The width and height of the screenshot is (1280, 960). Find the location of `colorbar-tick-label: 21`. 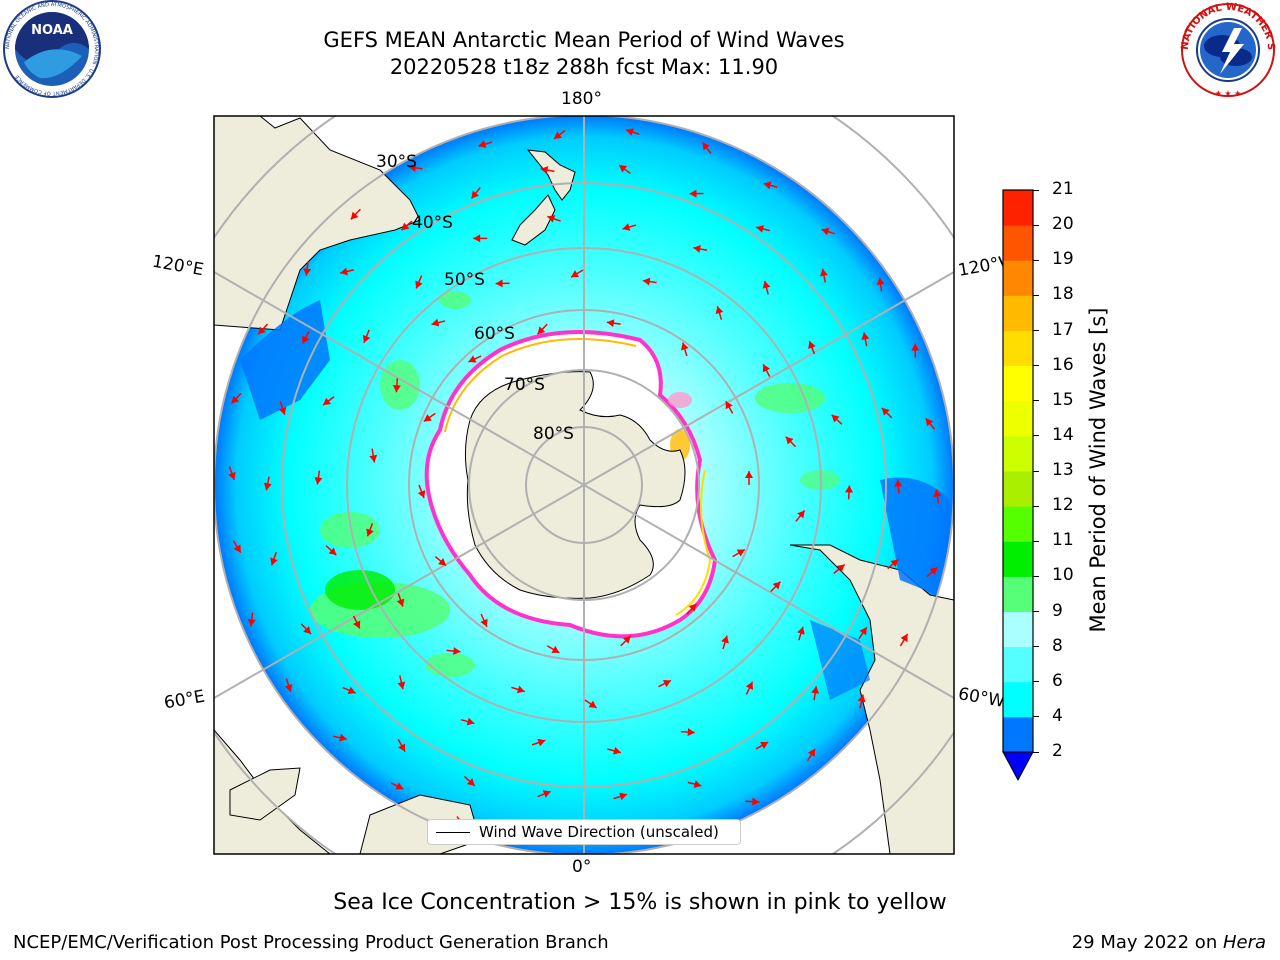

colorbar-tick-label: 21 is located at coordinates (1063, 189).